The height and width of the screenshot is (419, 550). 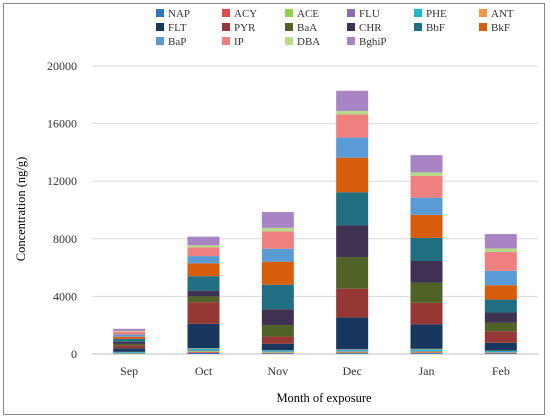 I want to click on legend-label: ACE, so click(x=308, y=14).